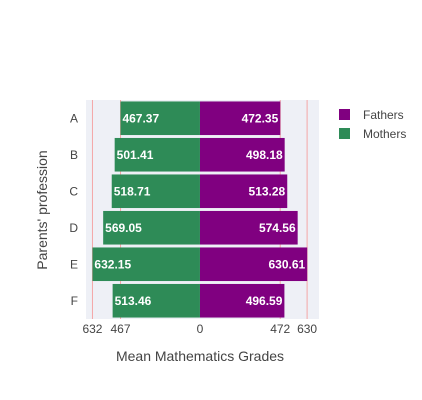 The image size is (422, 400). What do you see at coordinates (157, 154) in the screenshot?
I see `bar-mothers-B` at bounding box center [157, 154].